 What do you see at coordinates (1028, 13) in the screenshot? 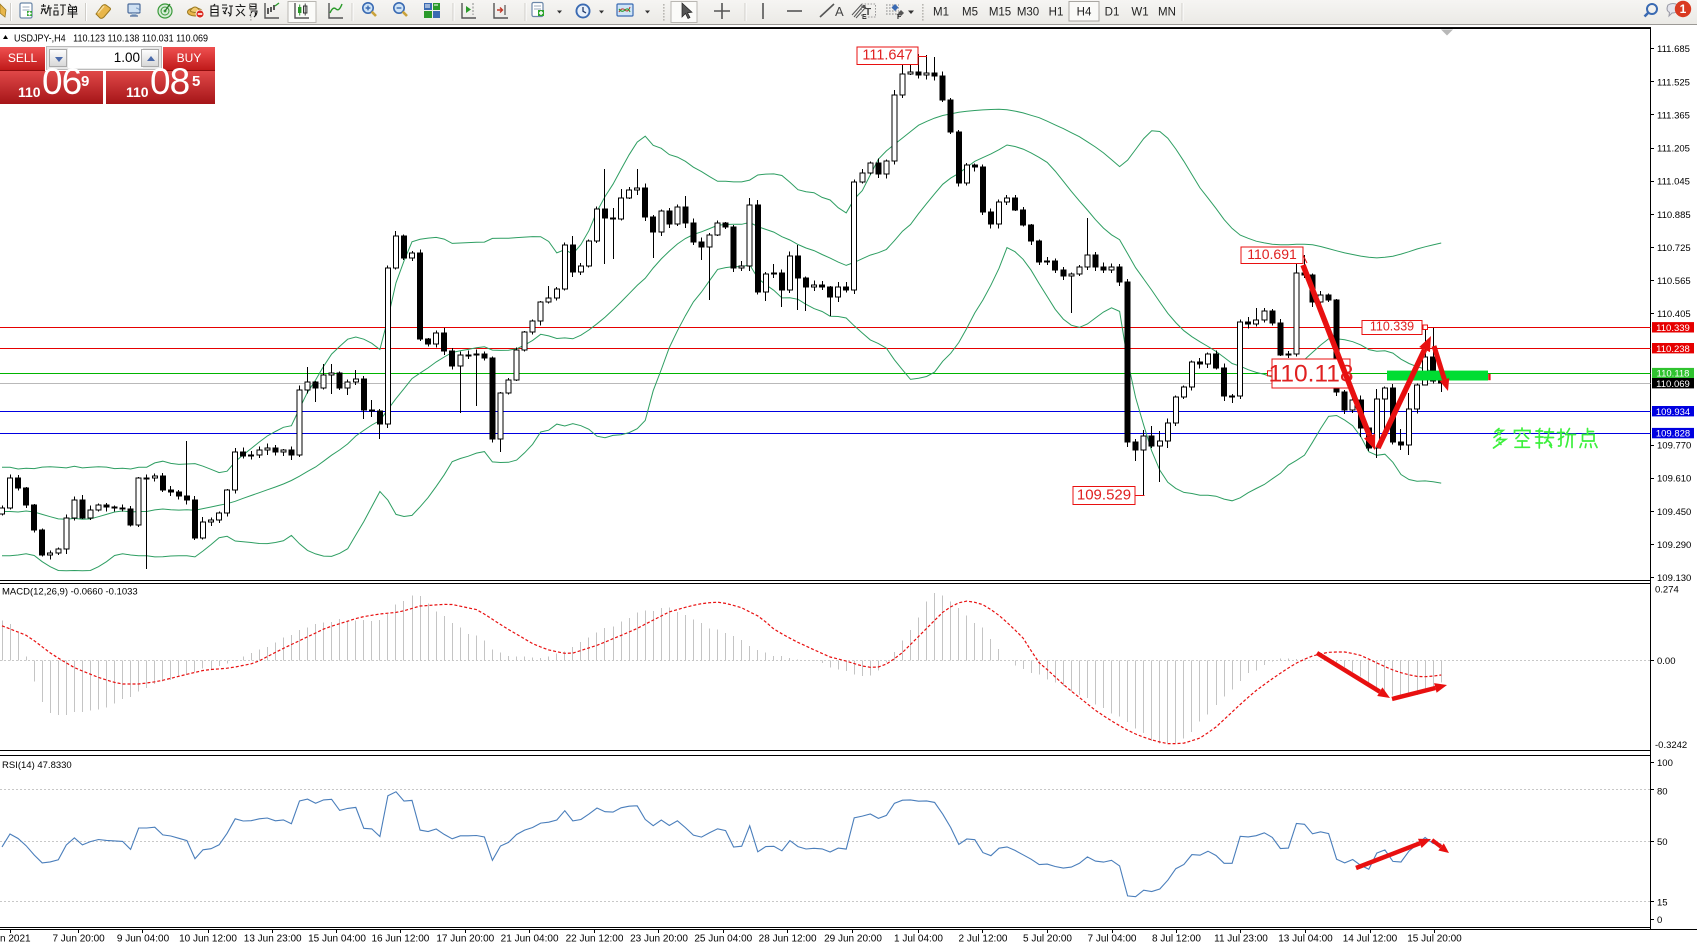
I see `svg-text: M30` at bounding box center [1028, 13].